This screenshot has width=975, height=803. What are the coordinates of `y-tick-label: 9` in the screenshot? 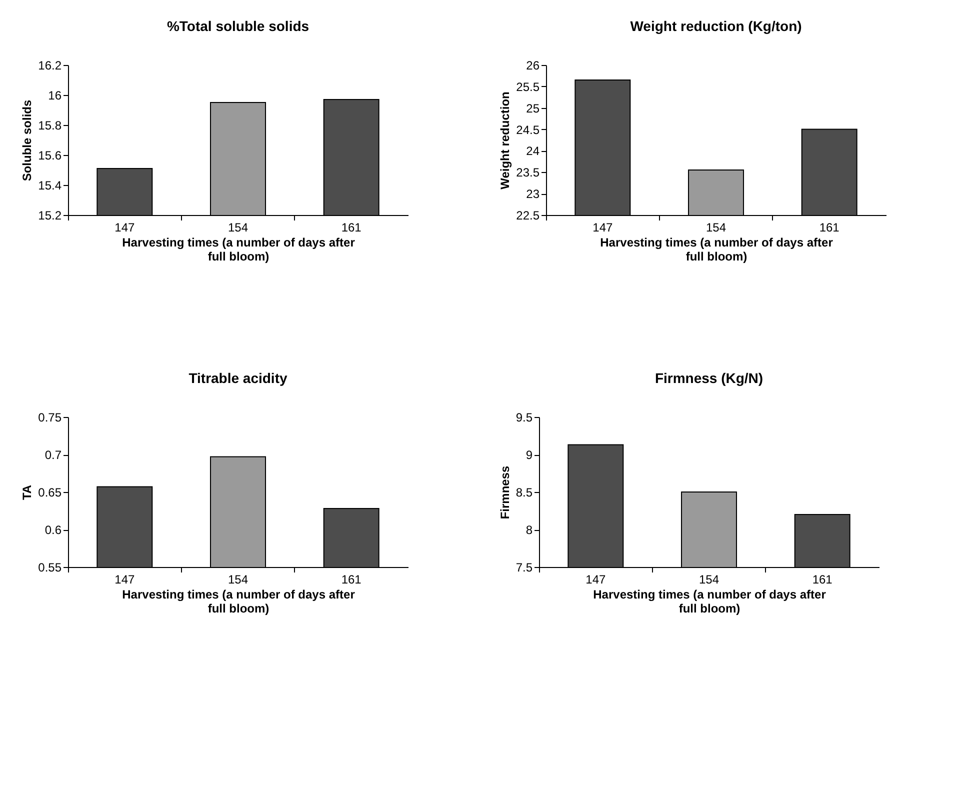 It's located at (529, 455).